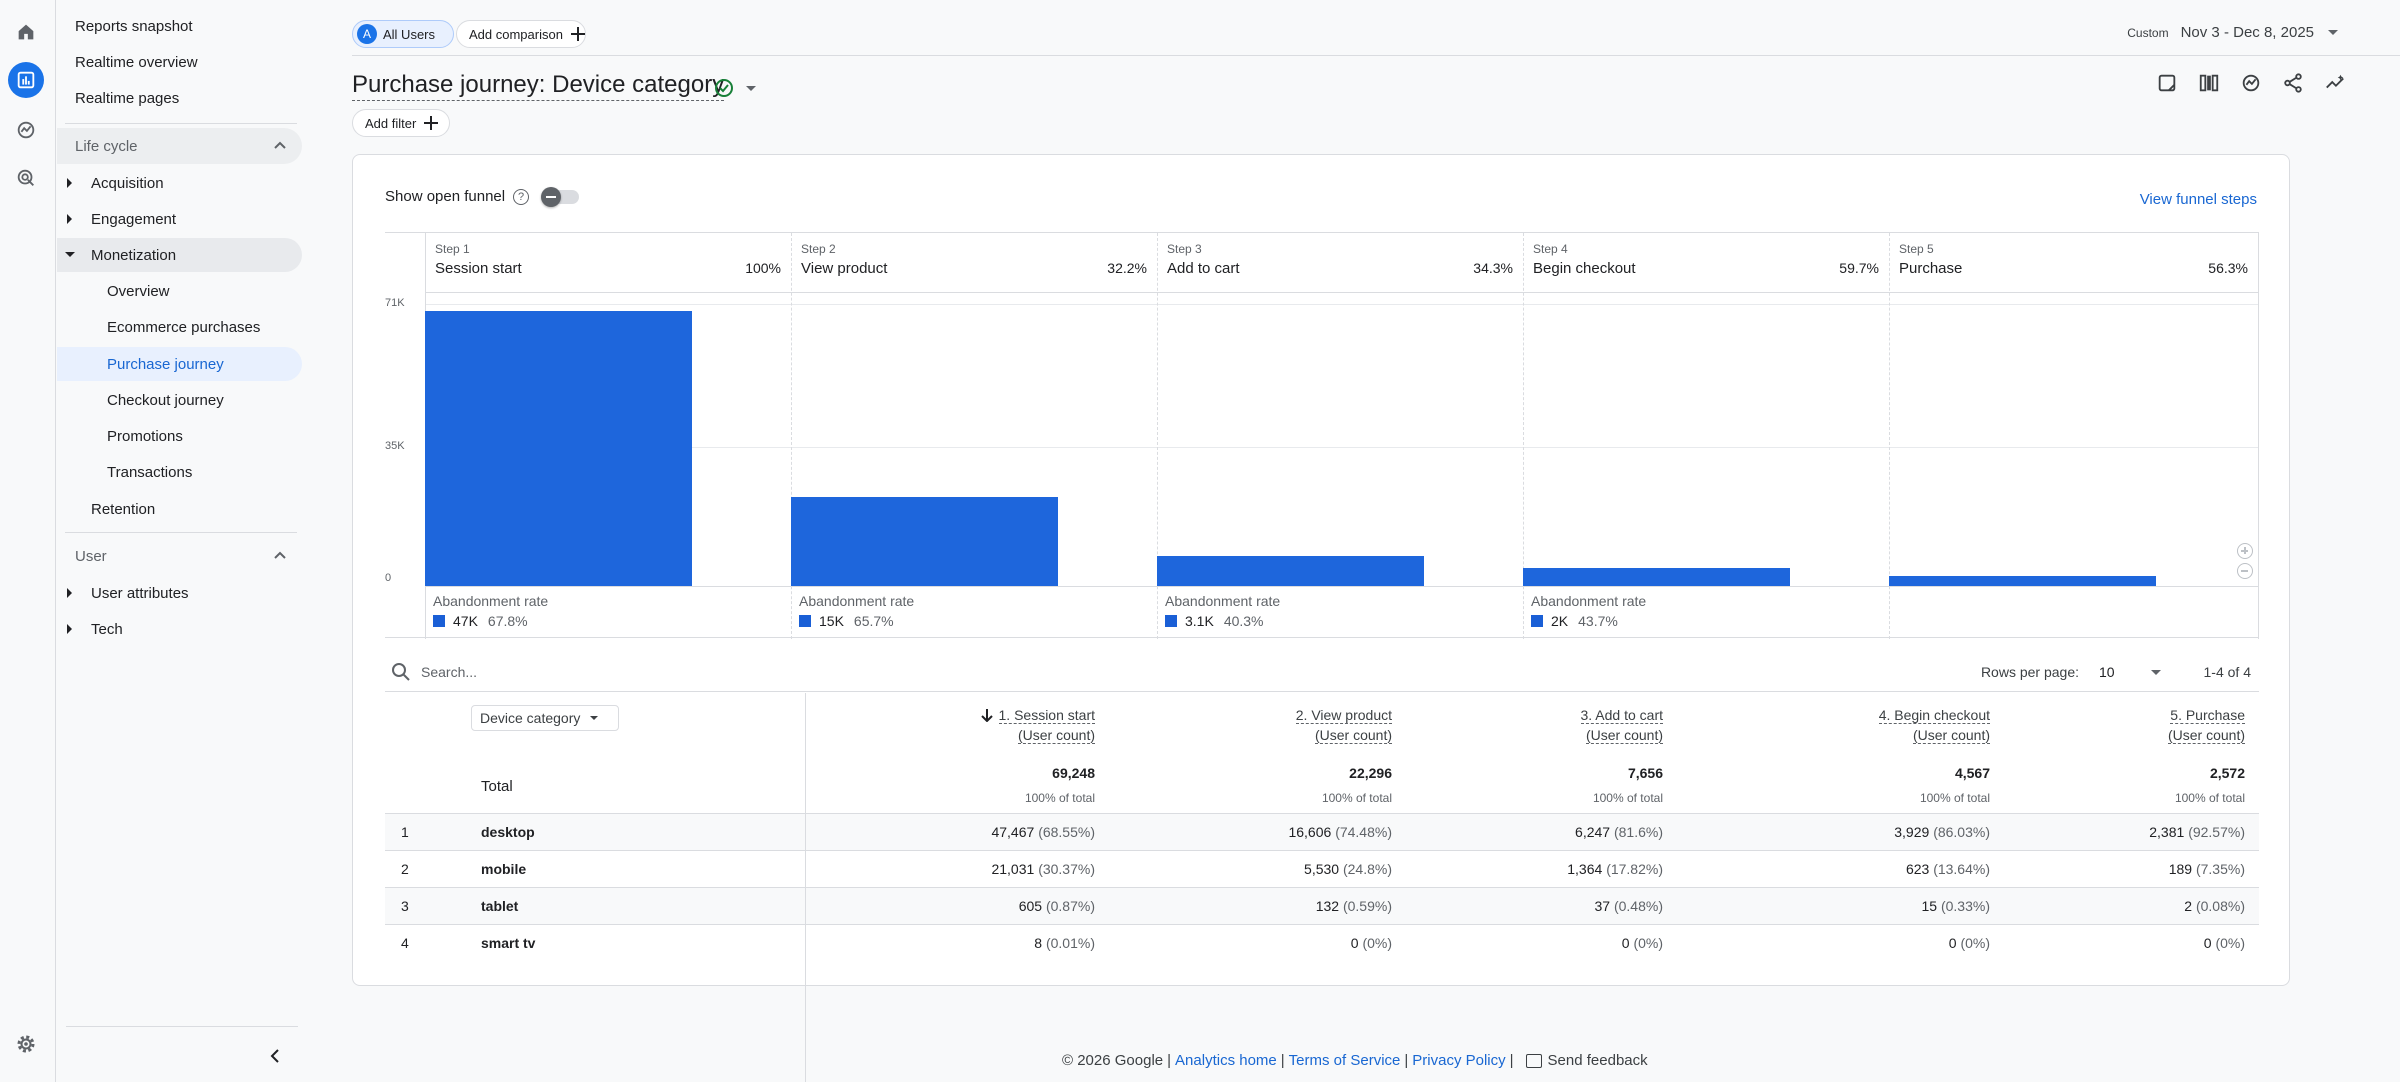  What do you see at coordinates (1343, 725) in the screenshot?
I see `column-header-view-product: 2. View product (User count)` at bounding box center [1343, 725].